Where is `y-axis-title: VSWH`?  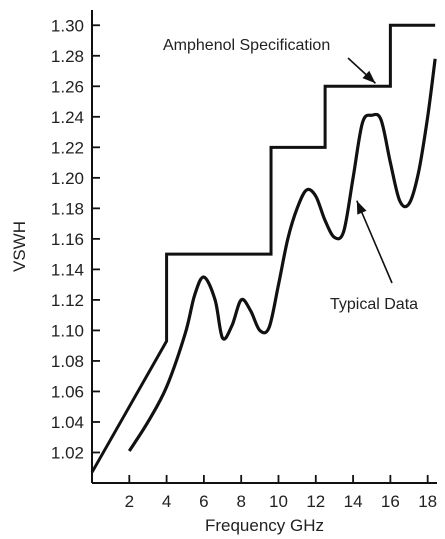
y-axis-title: VSWH is located at coordinates (19, 246).